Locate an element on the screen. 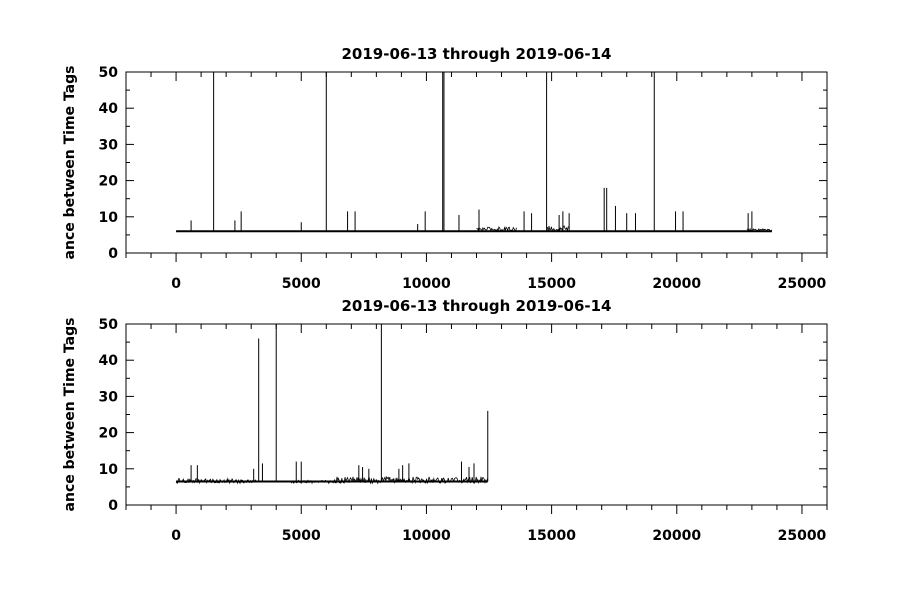 Image resolution: width=917 pixels, height=594 pixels. plot-area is located at coordinates (332, 404).